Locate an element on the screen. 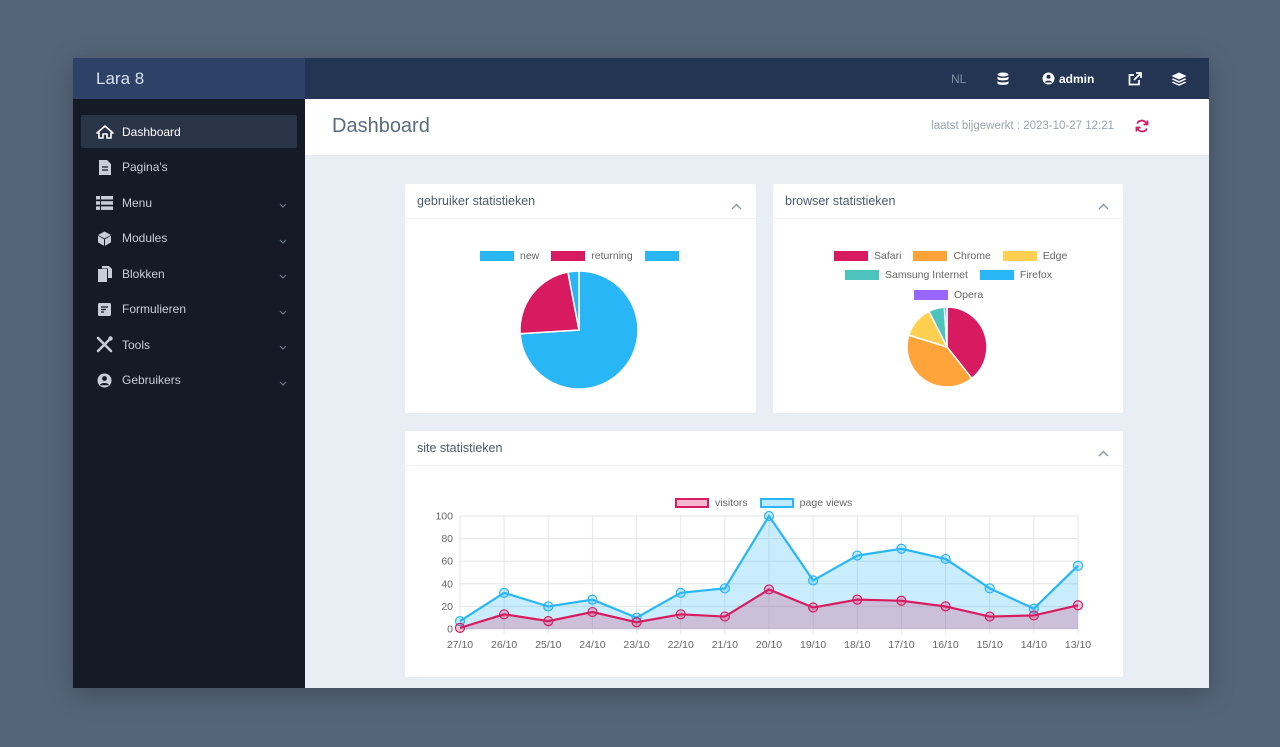 The height and width of the screenshot is (747, 1280). legend-item: Edge is located at coordinates (1034, 256).